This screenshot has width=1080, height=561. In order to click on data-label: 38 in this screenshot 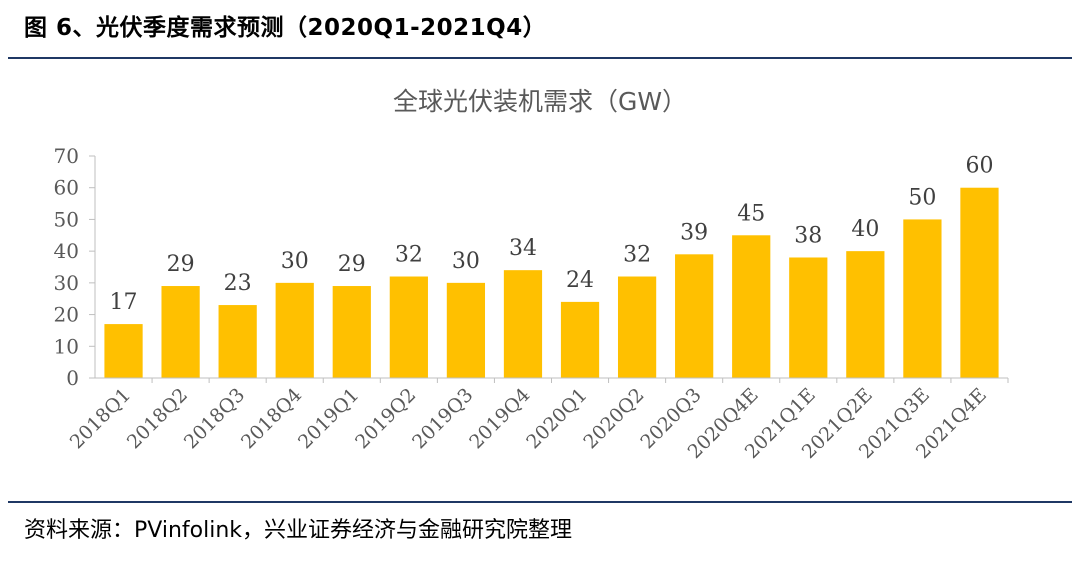, I will do `click(808, 235)`.